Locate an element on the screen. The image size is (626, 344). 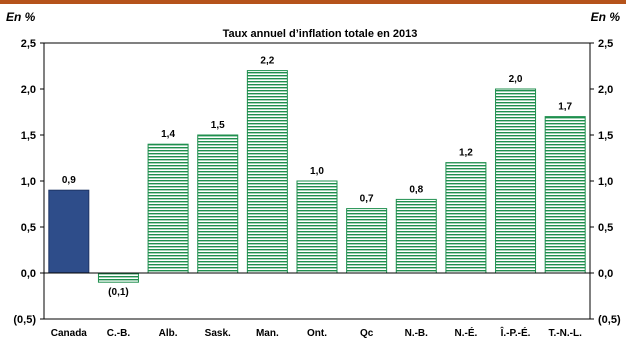
category-label-3: Sask. is located at coordinates (218, 333).